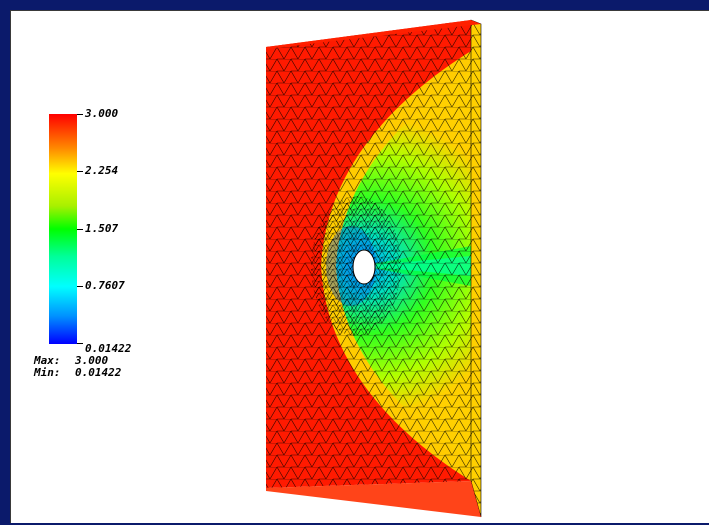 Image resolution: width=709 pixels, height=525 pixels. I want to click on min-value: 0.01422, so click(98, 372).